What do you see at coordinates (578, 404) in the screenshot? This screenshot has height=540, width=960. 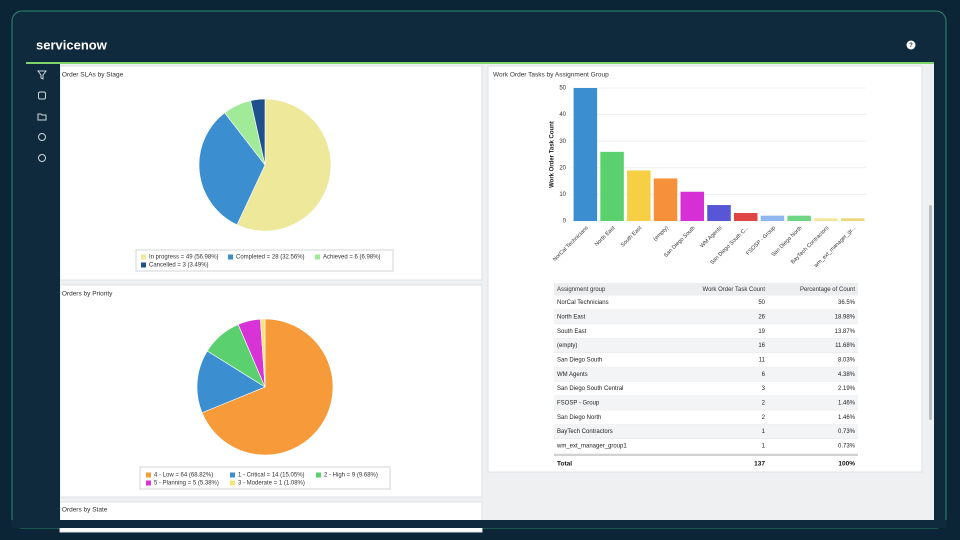 I see `table-cell: FSOSP - Group` at bounding box center [578, 404].